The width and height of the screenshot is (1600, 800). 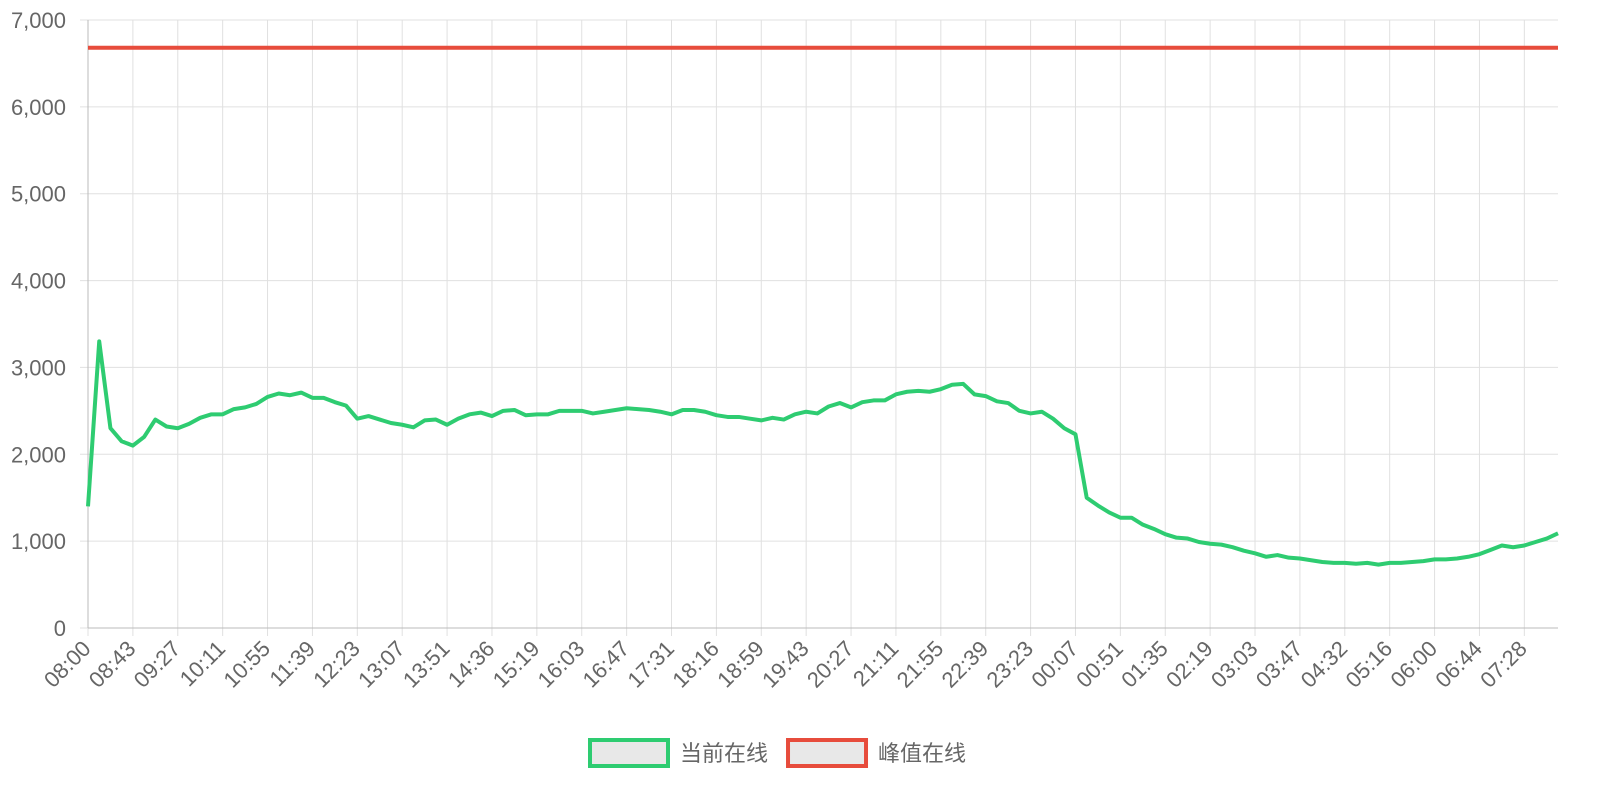 What do you see at coordinates (202, 663) in the screenshot?
I see `x-tick-label: 10:11` at bounding box center [202, 663].